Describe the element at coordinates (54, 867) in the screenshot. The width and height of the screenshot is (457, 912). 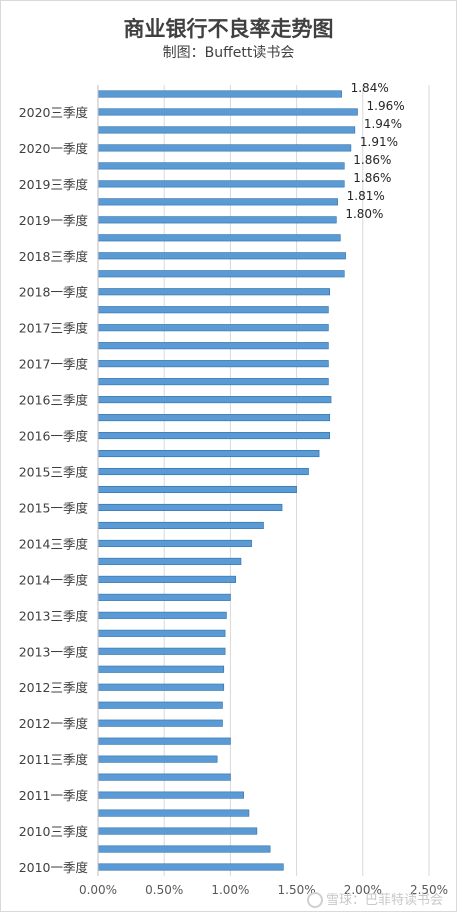
I see `y-tick-label: 2010一季度` at that location.